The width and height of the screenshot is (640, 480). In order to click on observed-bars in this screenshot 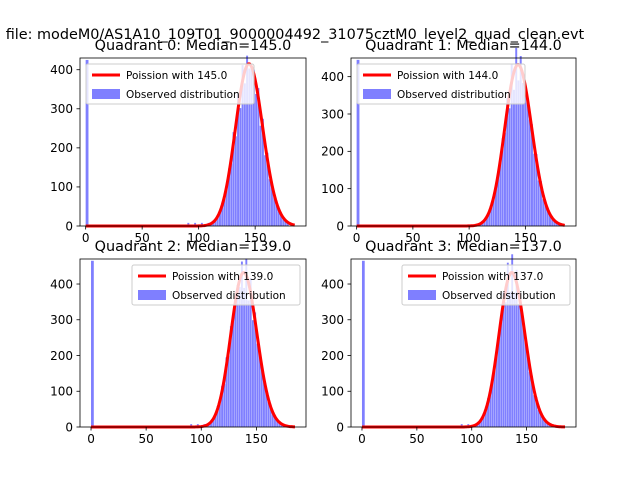, I will do `click(187, 141)`.